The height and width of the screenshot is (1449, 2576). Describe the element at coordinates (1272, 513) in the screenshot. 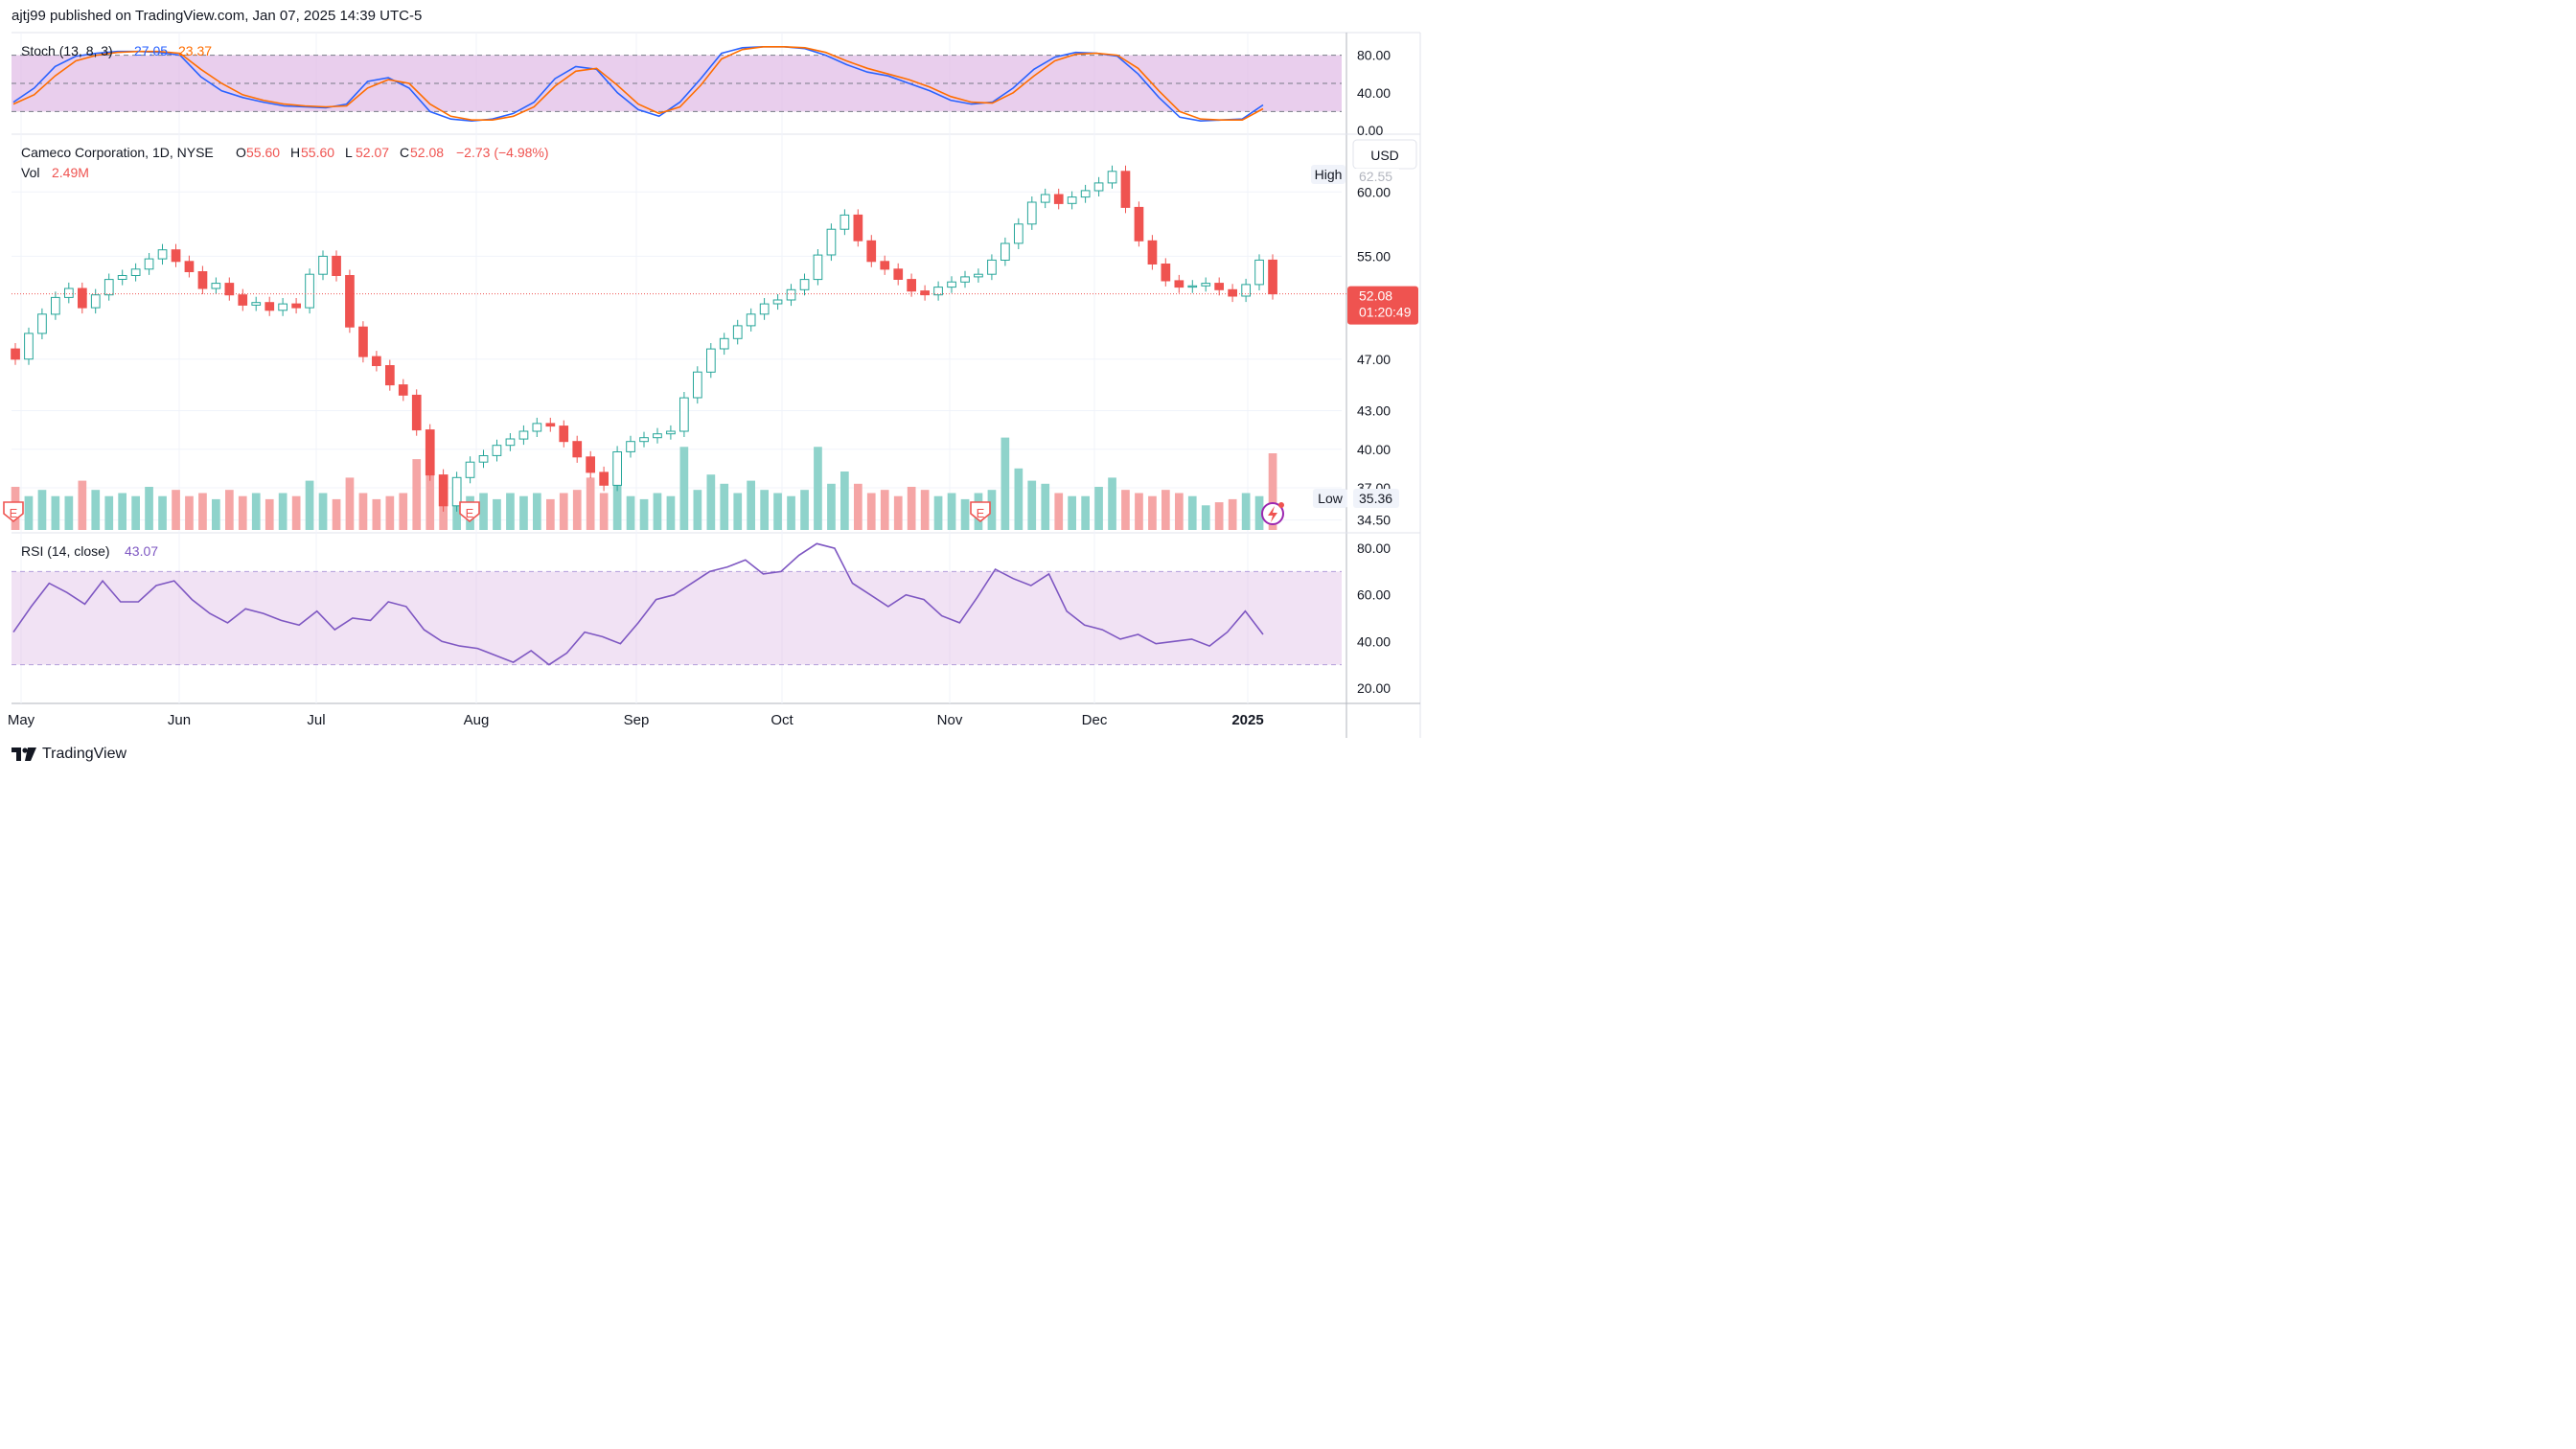

I see `lightning-icon` at that location.